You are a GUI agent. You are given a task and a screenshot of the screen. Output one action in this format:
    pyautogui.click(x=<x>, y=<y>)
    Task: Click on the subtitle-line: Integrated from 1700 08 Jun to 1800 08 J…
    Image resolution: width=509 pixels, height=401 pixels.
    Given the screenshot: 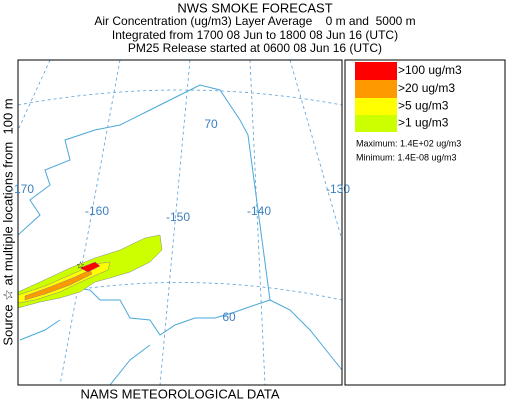 What is the action you would take?
    pyautogui.click(x=255, y=35)
    